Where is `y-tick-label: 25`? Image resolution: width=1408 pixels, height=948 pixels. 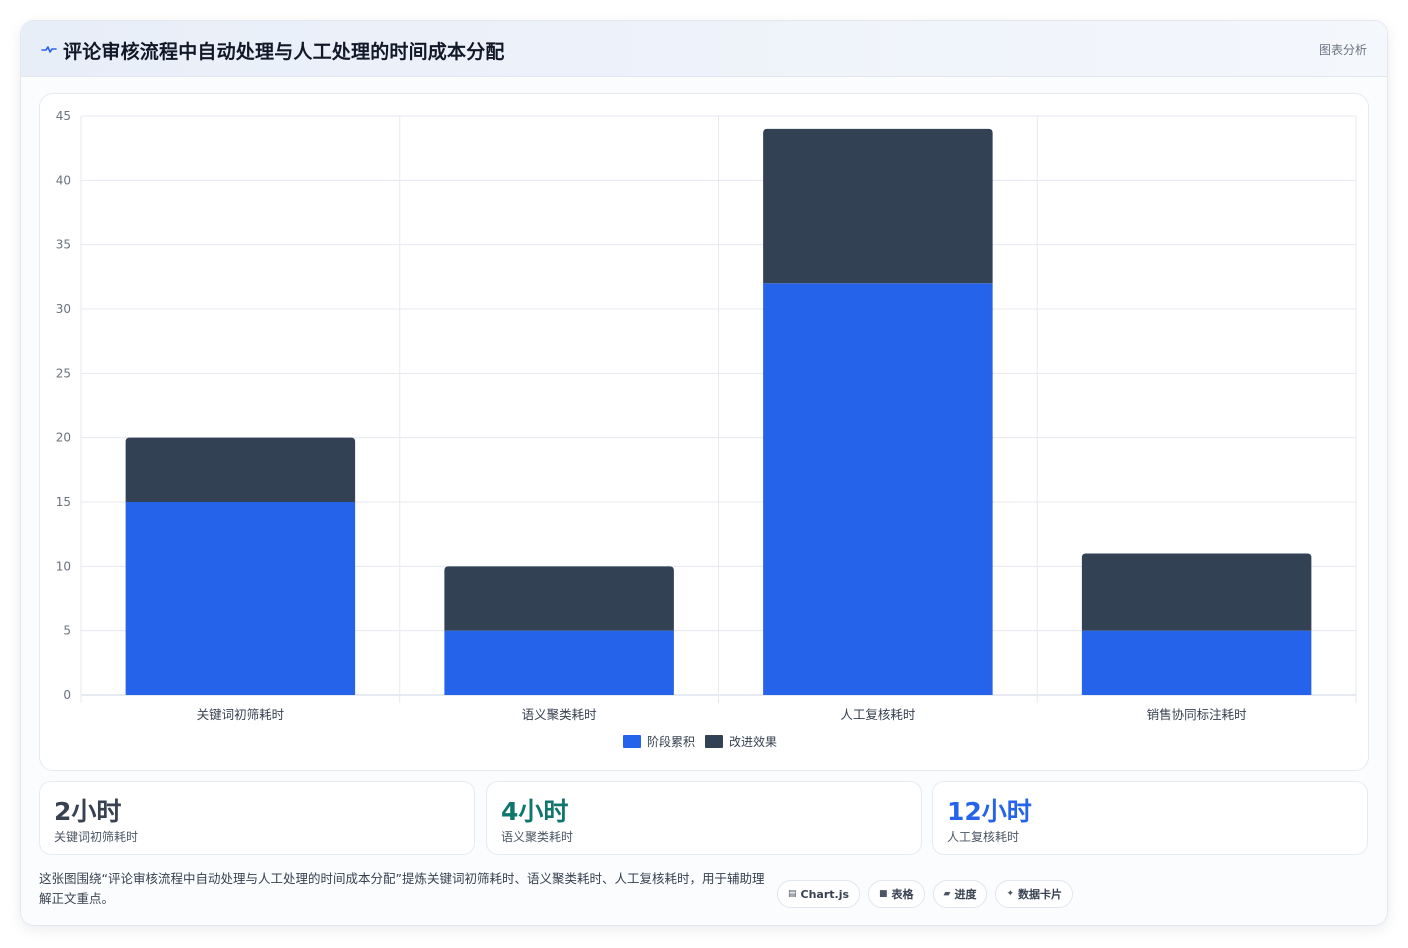
y-tick-label: 25 is located at coordinates (63, 373).